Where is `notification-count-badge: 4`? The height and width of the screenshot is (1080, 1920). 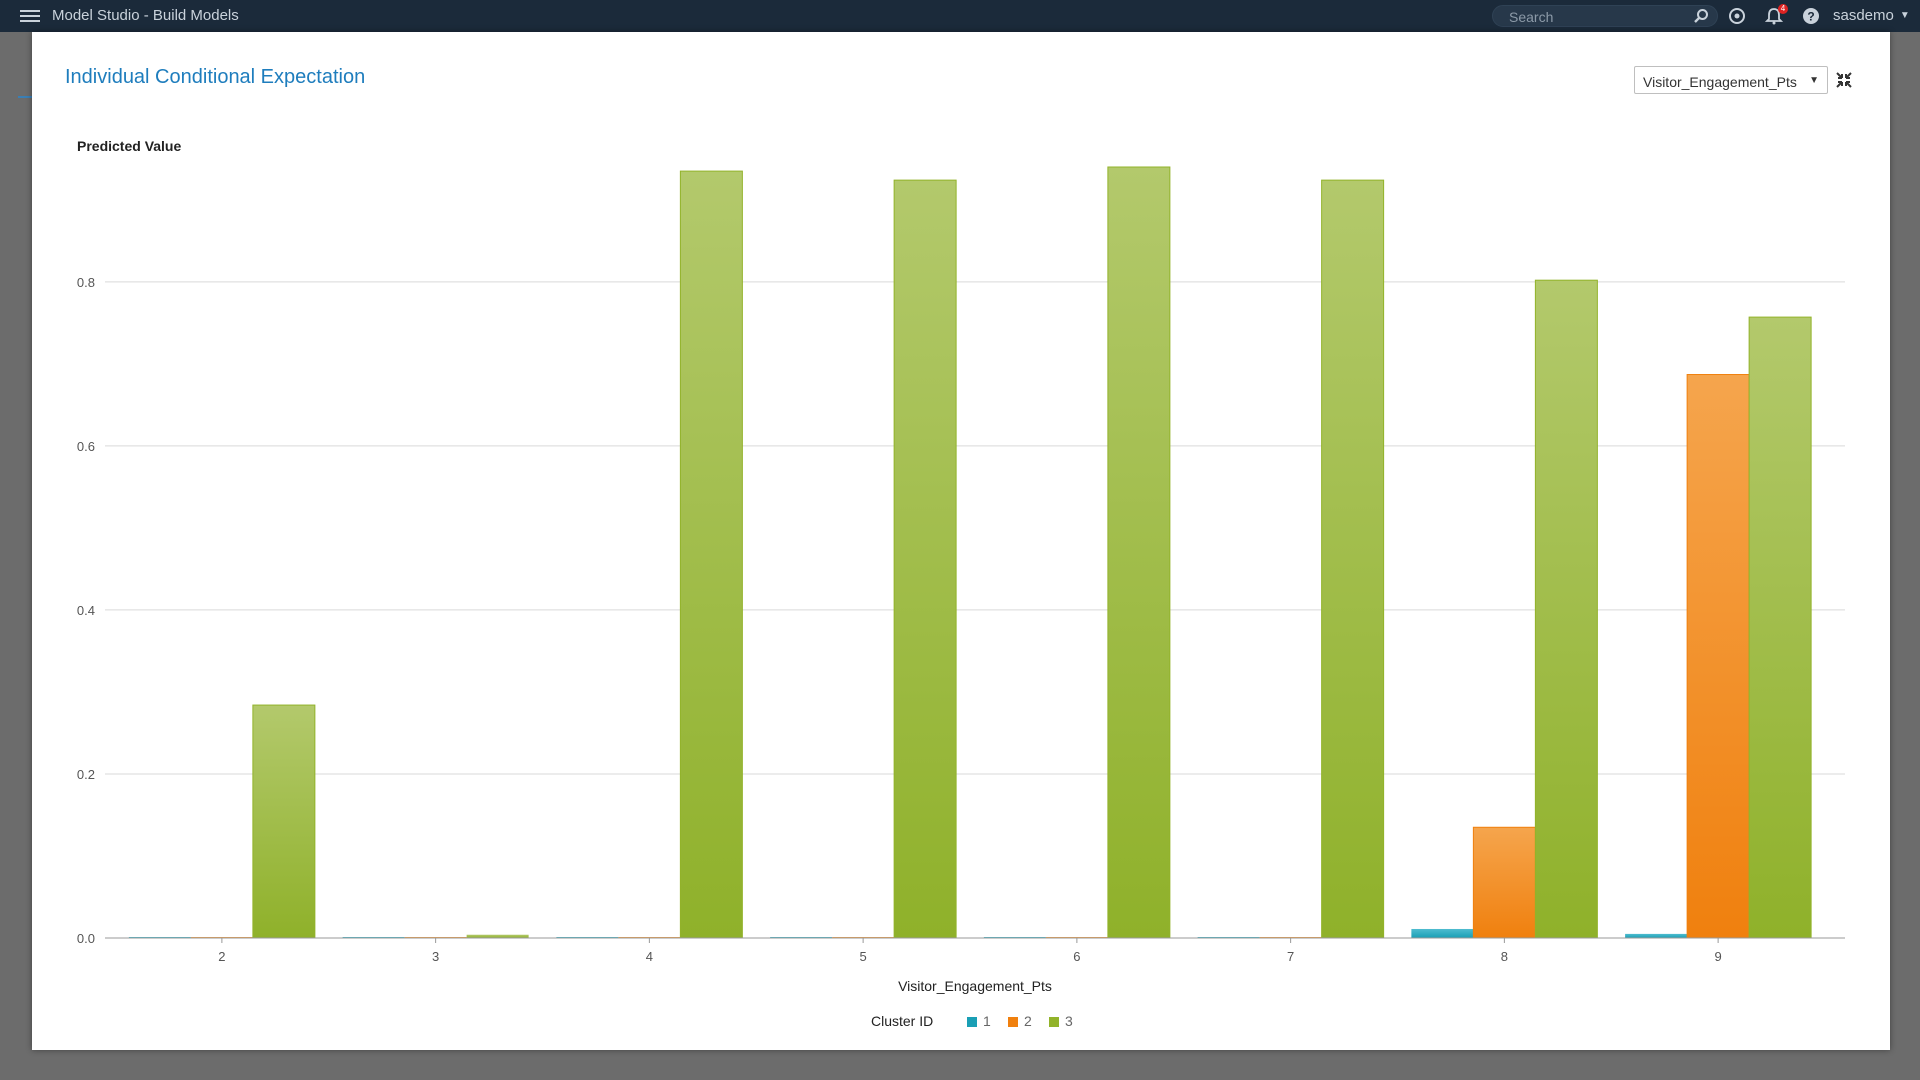
notification-count-badge: 4 is located at coordinates (1783, 9).